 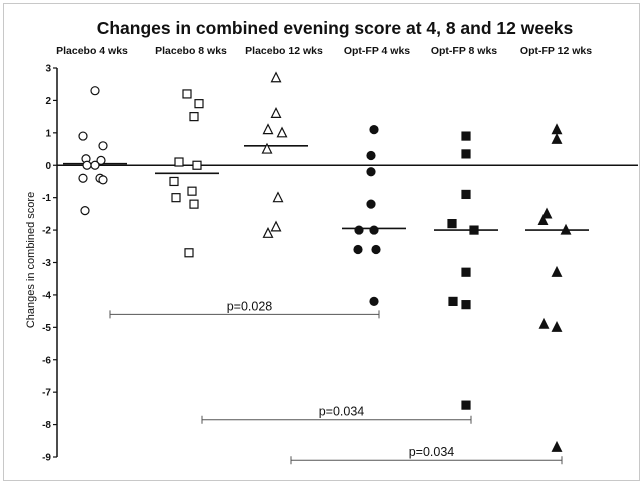 What do you see at coordinates (326, 188) in the screenshot?
I see `median-lines` at bounding box center [326, 188].